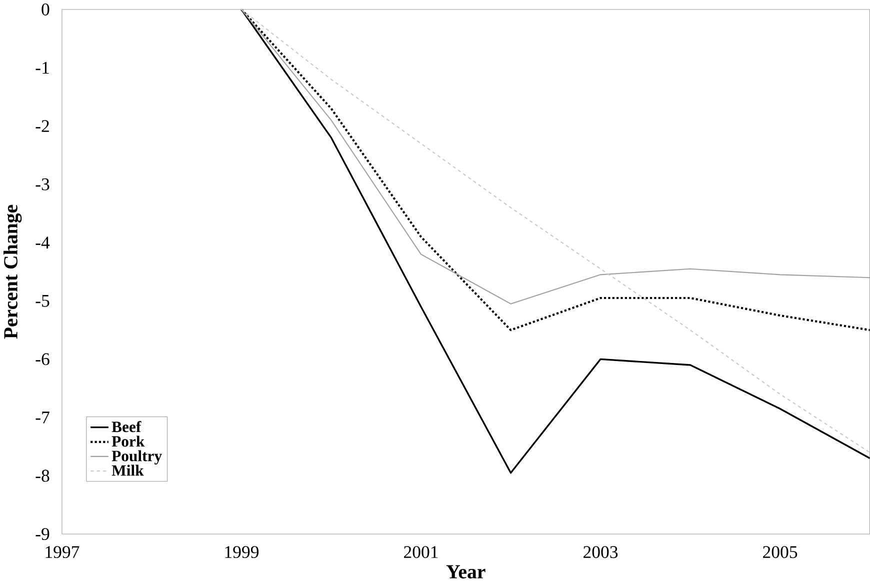  I want to click on y-tick-label: -2, so click(42, 126).